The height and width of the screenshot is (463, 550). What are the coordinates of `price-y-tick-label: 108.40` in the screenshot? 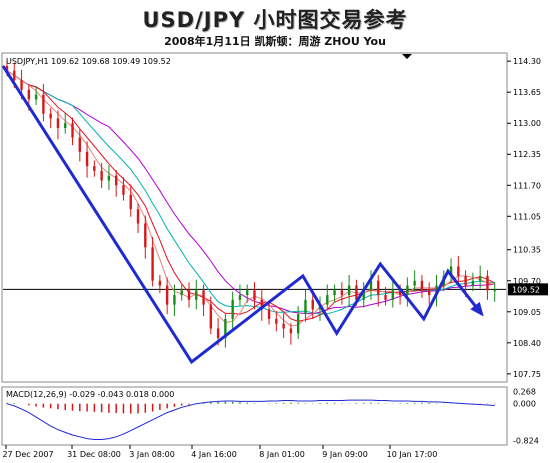 It's located at (527, 343).